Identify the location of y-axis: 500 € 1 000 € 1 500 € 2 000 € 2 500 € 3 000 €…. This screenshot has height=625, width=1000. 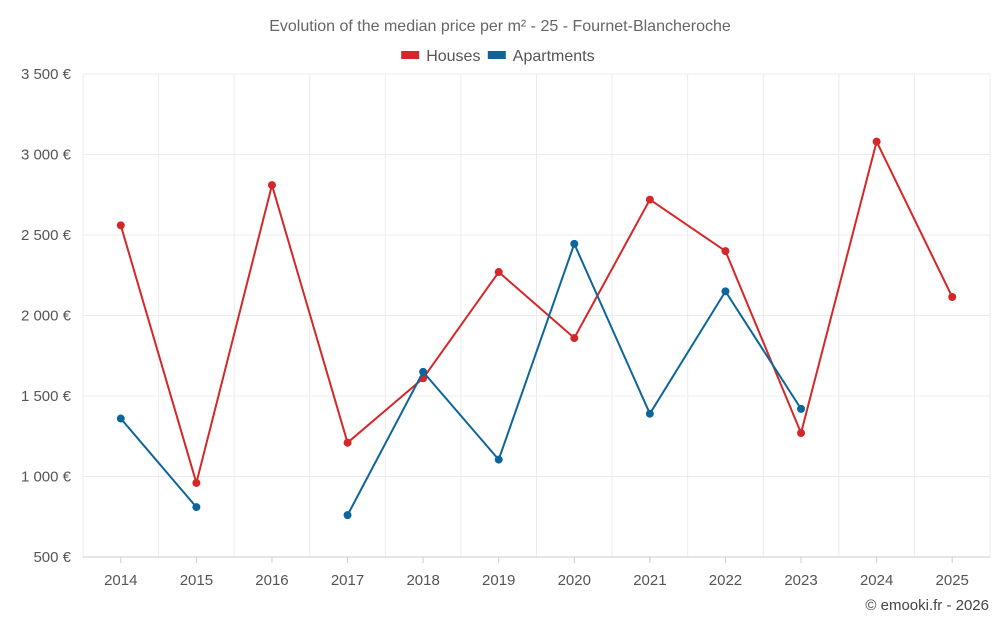
(46, 316).